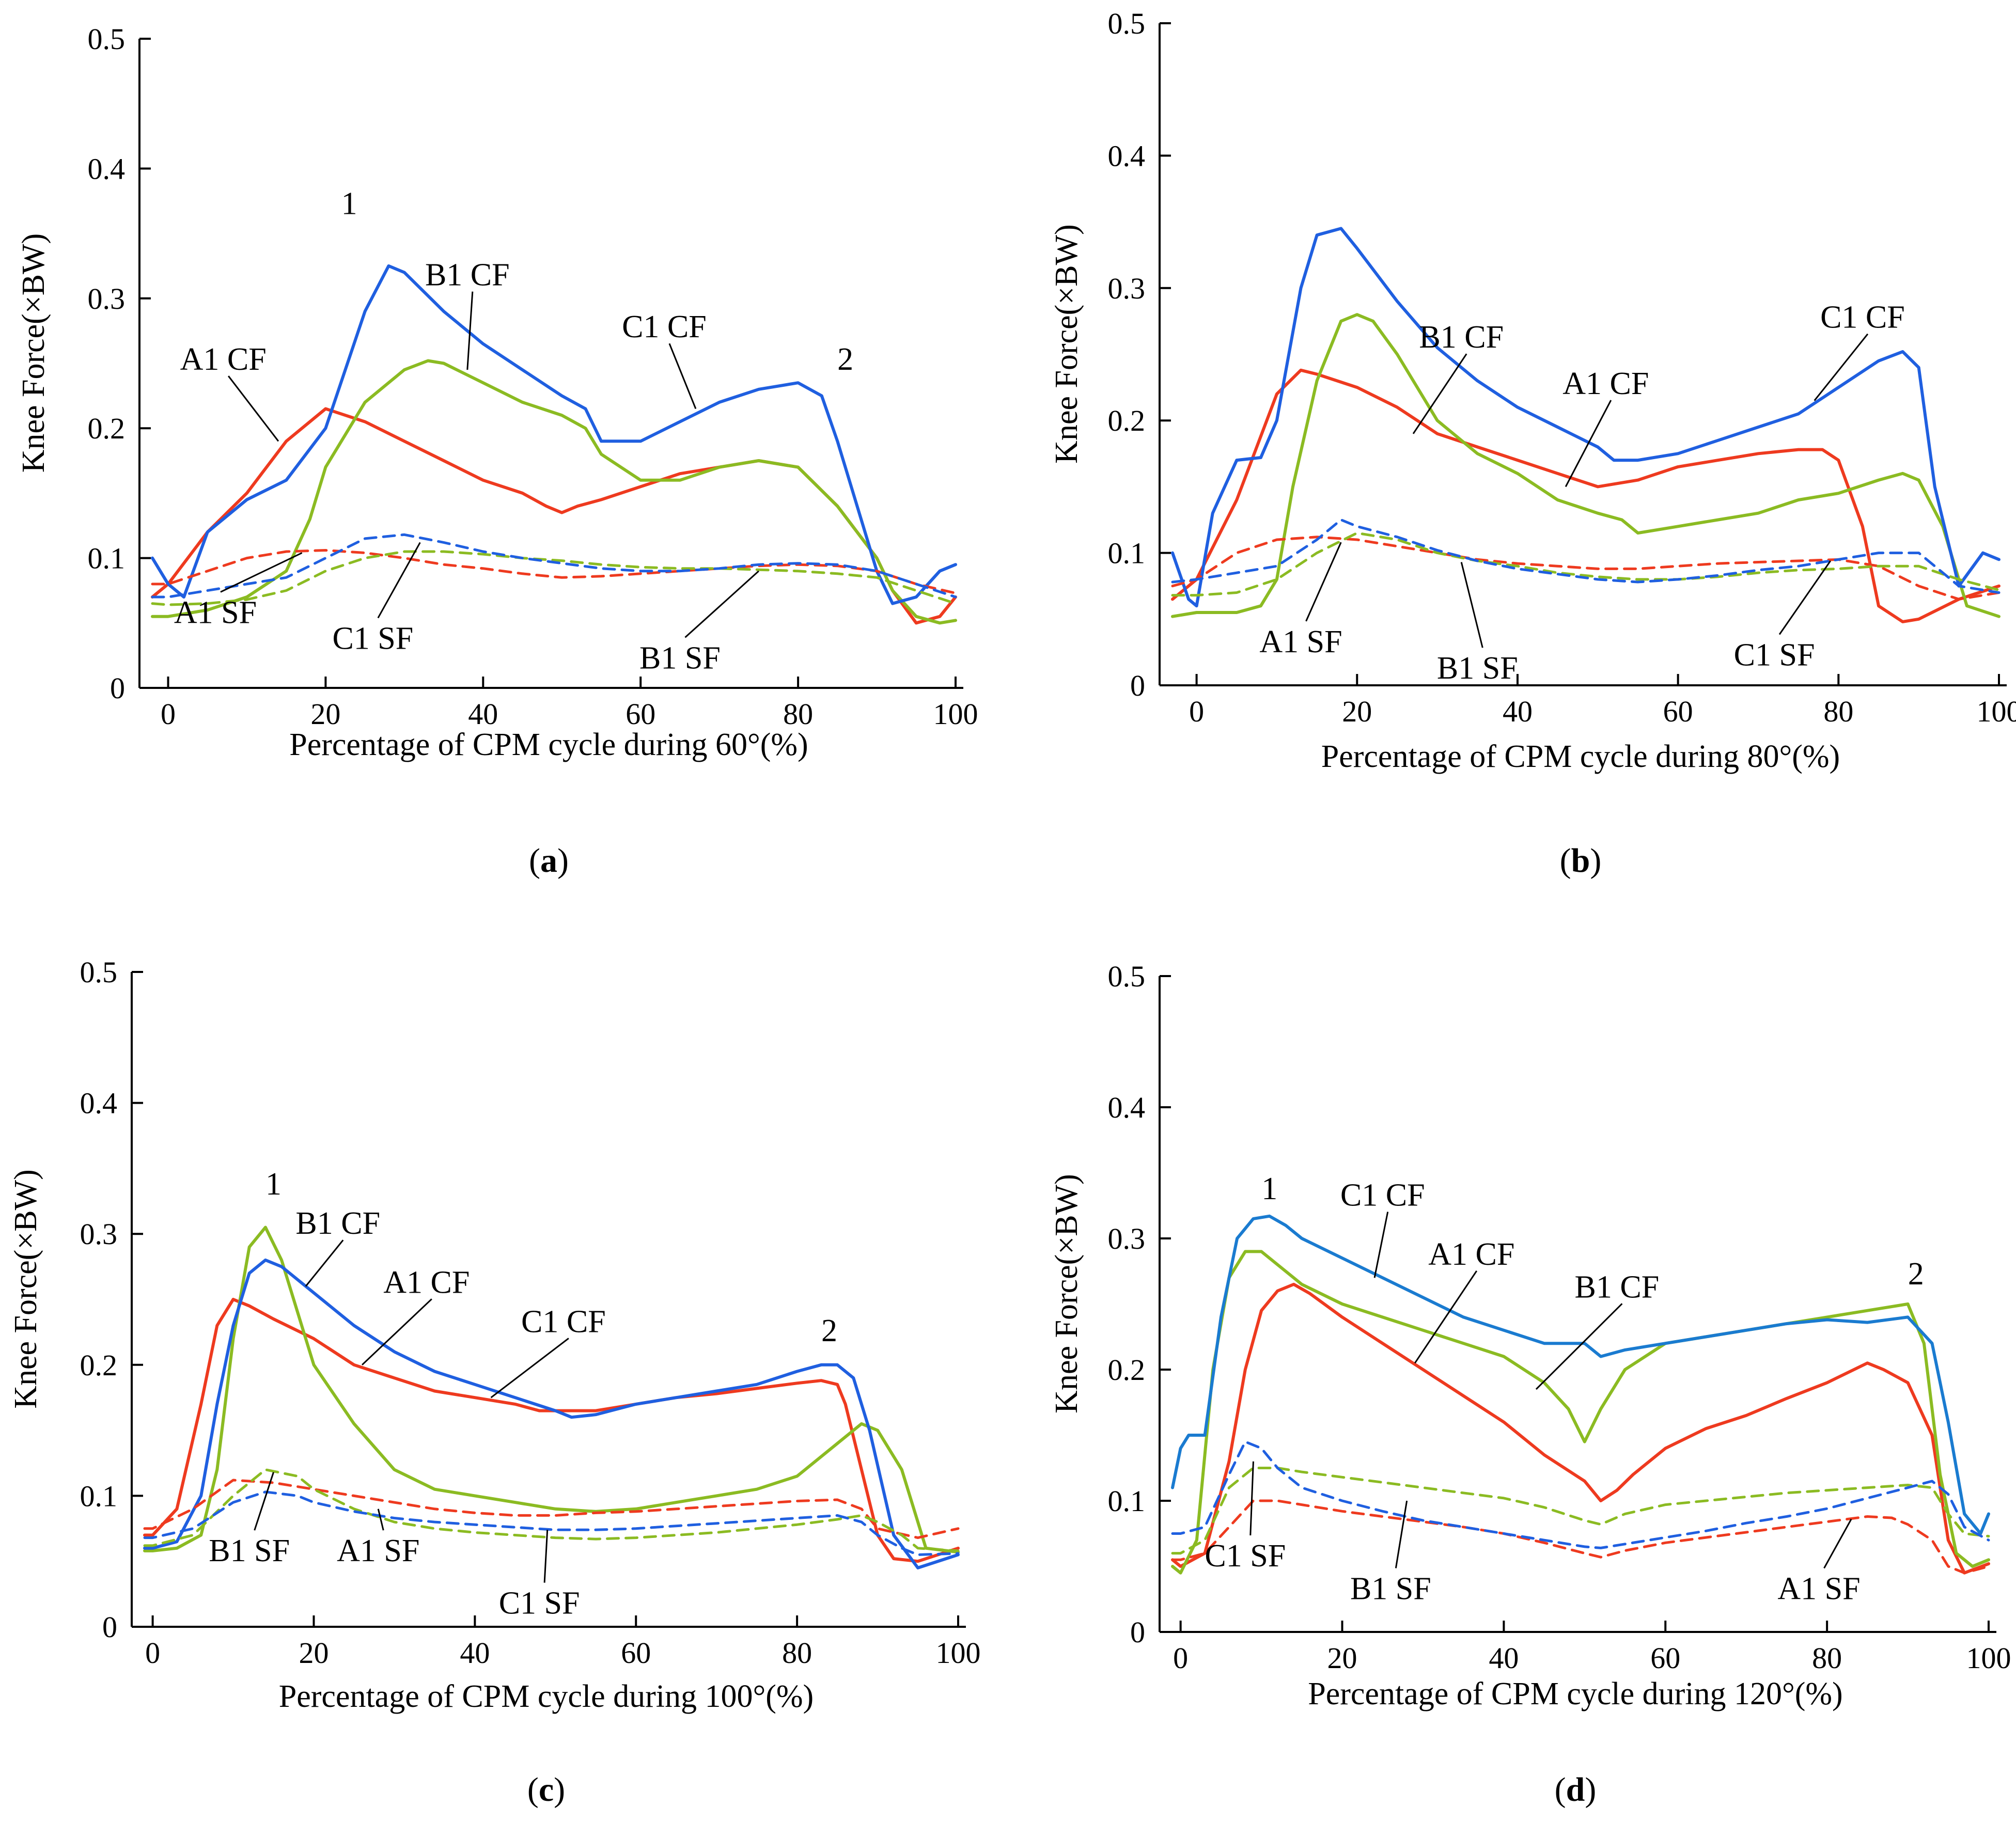  I want to click on panel-label: (b), so click(1581, 861).